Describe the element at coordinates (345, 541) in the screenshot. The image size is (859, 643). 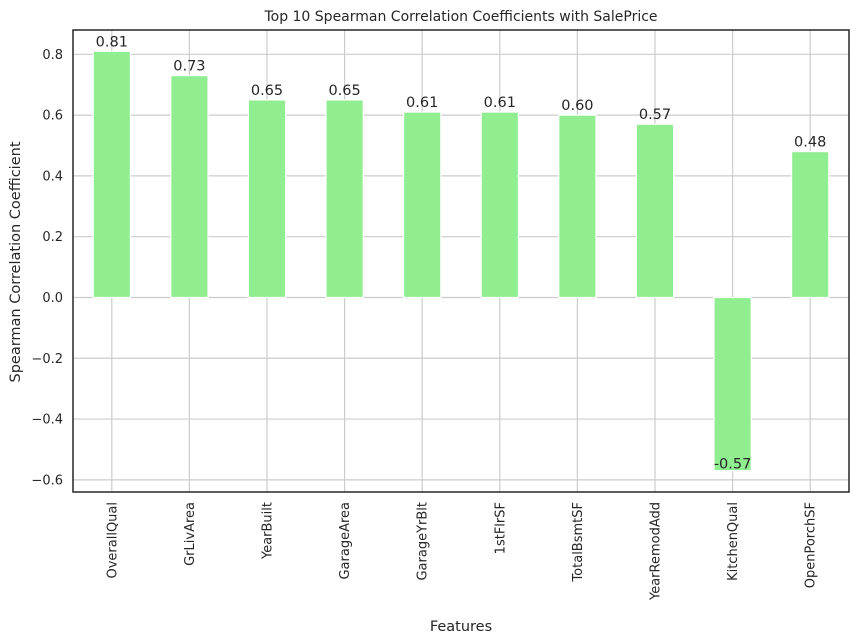
I see `x-tick-label-GarageArea: GarageArea` at that location.